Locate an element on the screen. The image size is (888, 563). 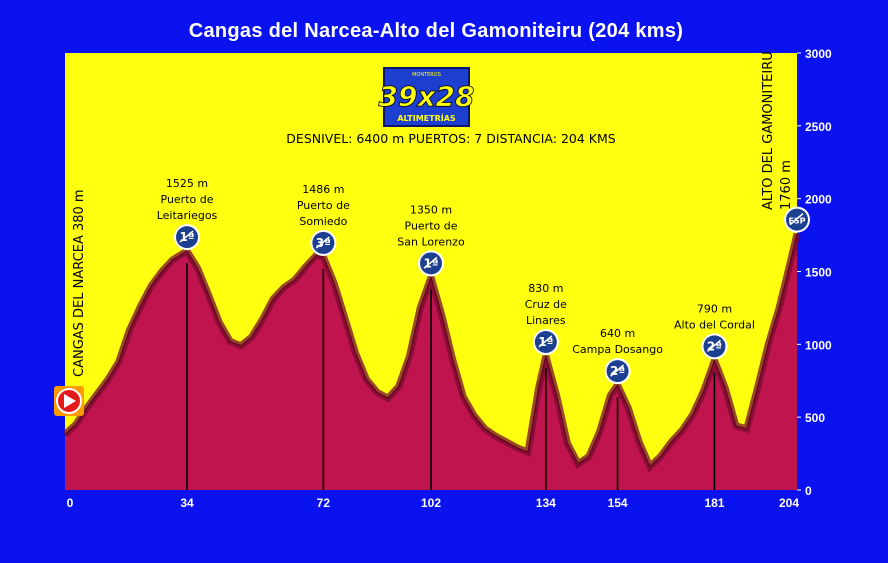
logo-sub-text: ALTIMETRÍAS is located at coordinates (426, 117).